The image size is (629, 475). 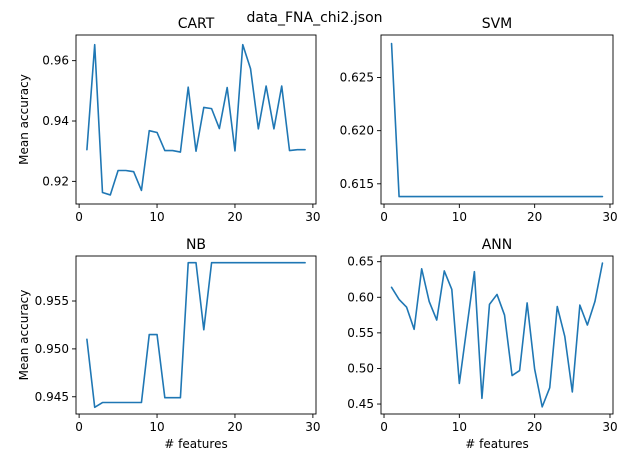 What do you see at coordinates (459, 217) in the screenshot?
I see `svm-xtick-label: 10` at bounding box center [459, 217].